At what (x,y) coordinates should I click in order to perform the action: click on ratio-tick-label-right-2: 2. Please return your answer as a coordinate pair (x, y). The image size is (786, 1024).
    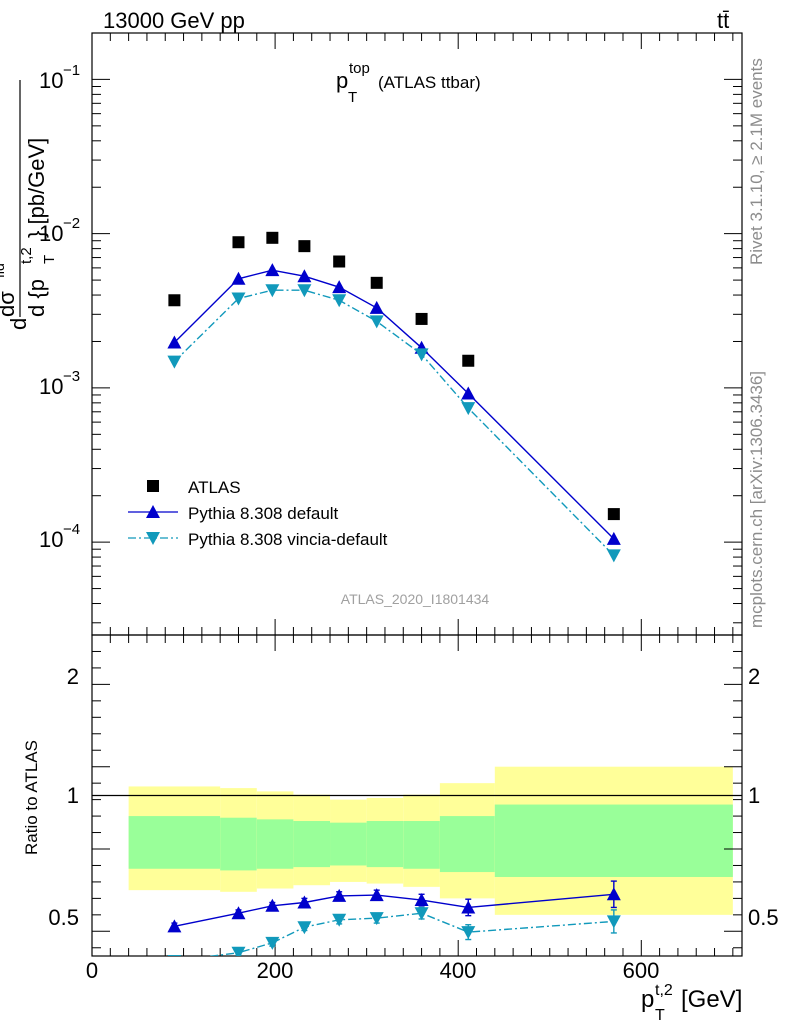
    Looking at the image, I should click on (754, 676).